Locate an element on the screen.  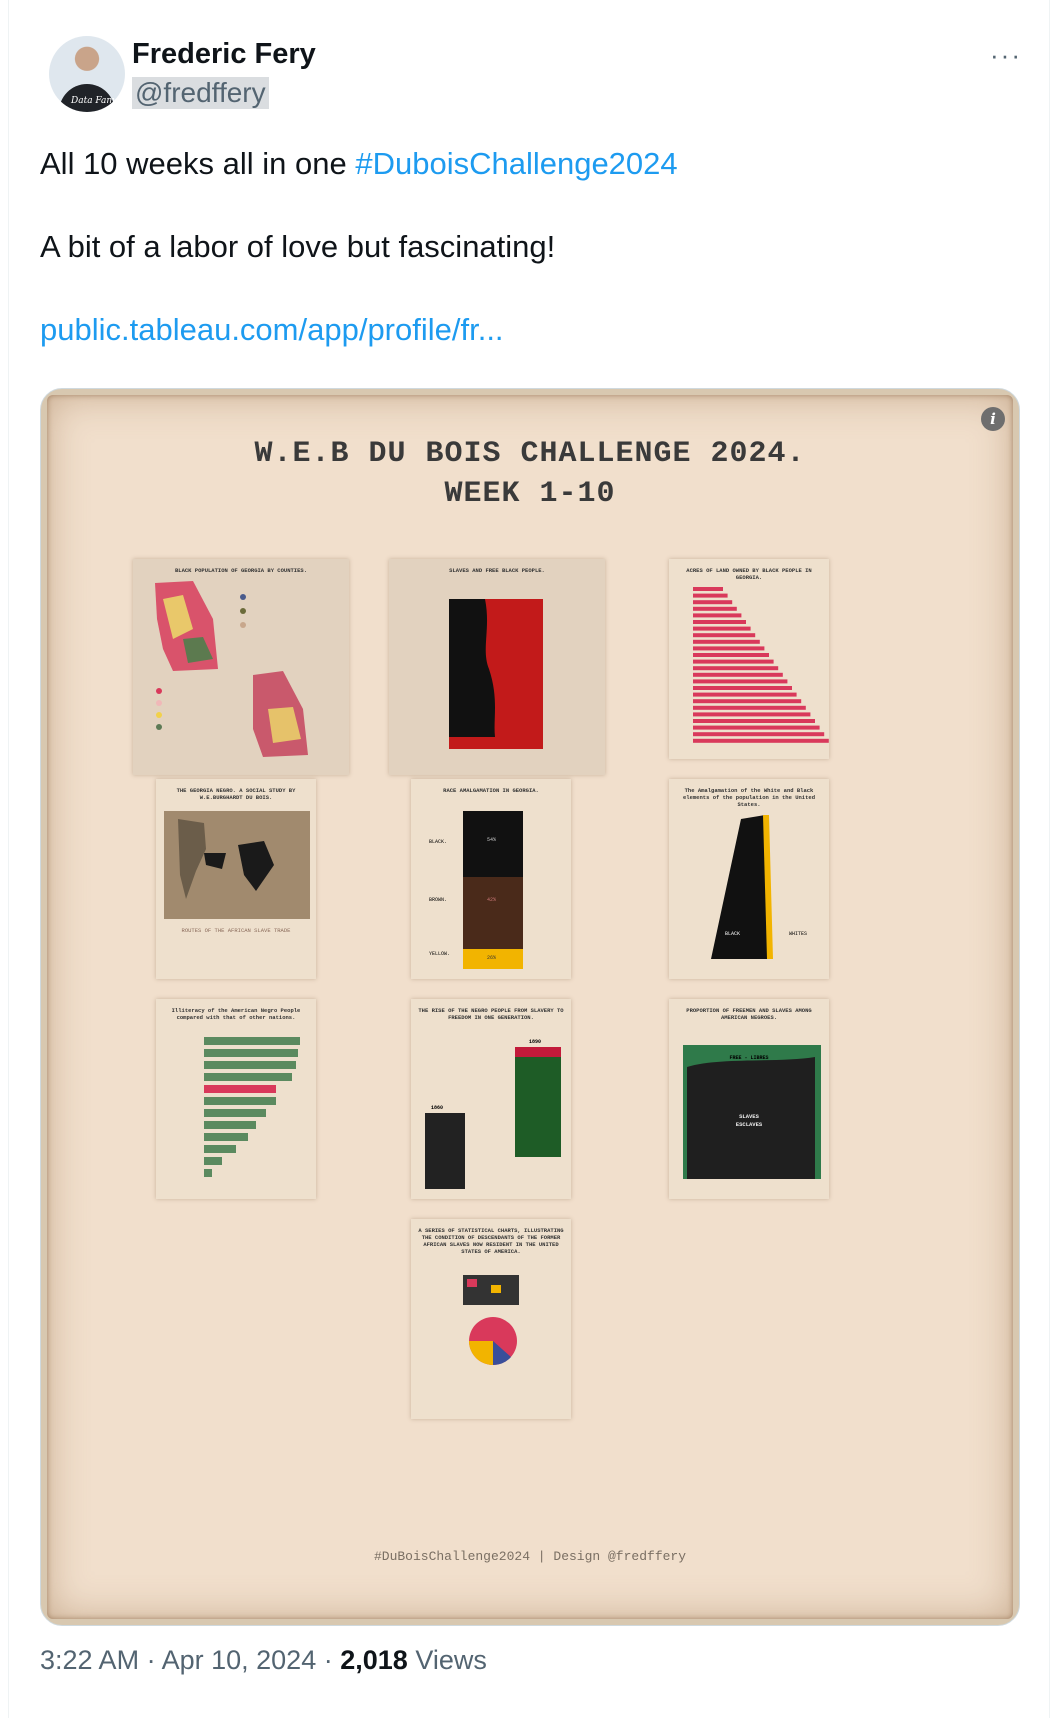
brown-bar is located at coordinates (493, 913).